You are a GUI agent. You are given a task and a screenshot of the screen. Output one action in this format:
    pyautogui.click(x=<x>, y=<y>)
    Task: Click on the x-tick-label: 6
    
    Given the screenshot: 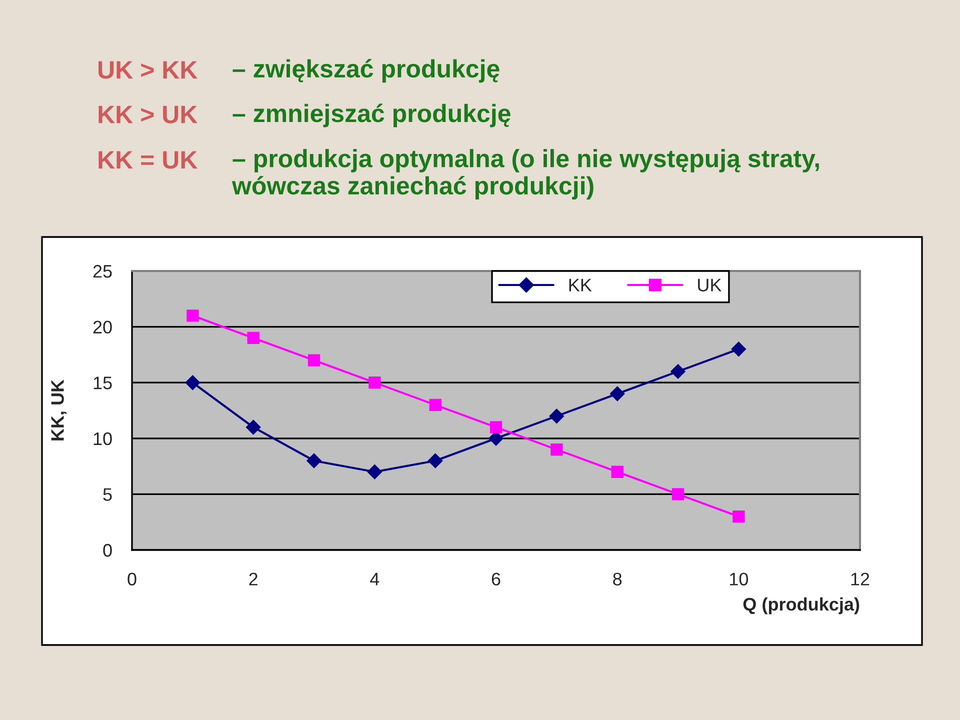 What is the action you would take?
    pyautogui.click(x=496, y=579)
    